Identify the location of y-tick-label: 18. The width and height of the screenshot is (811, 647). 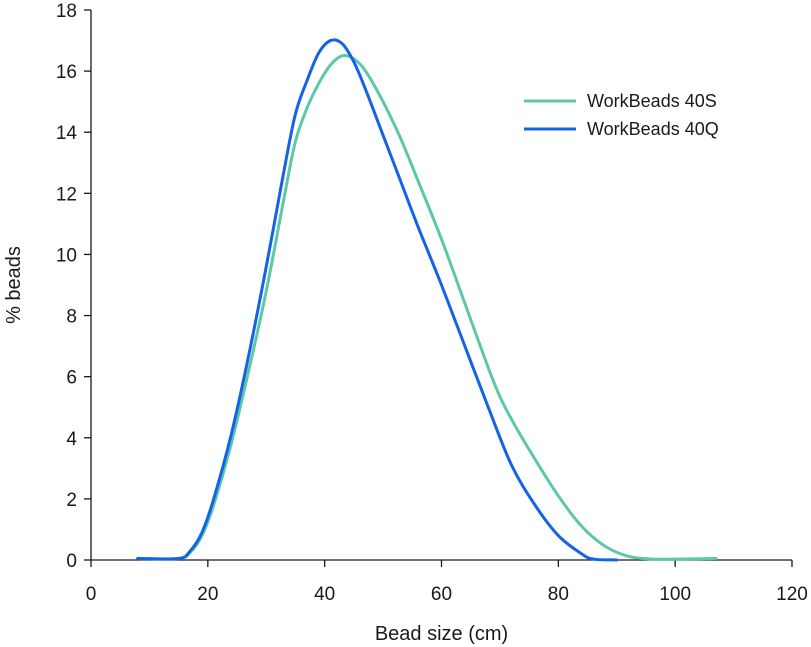
(66, 11).